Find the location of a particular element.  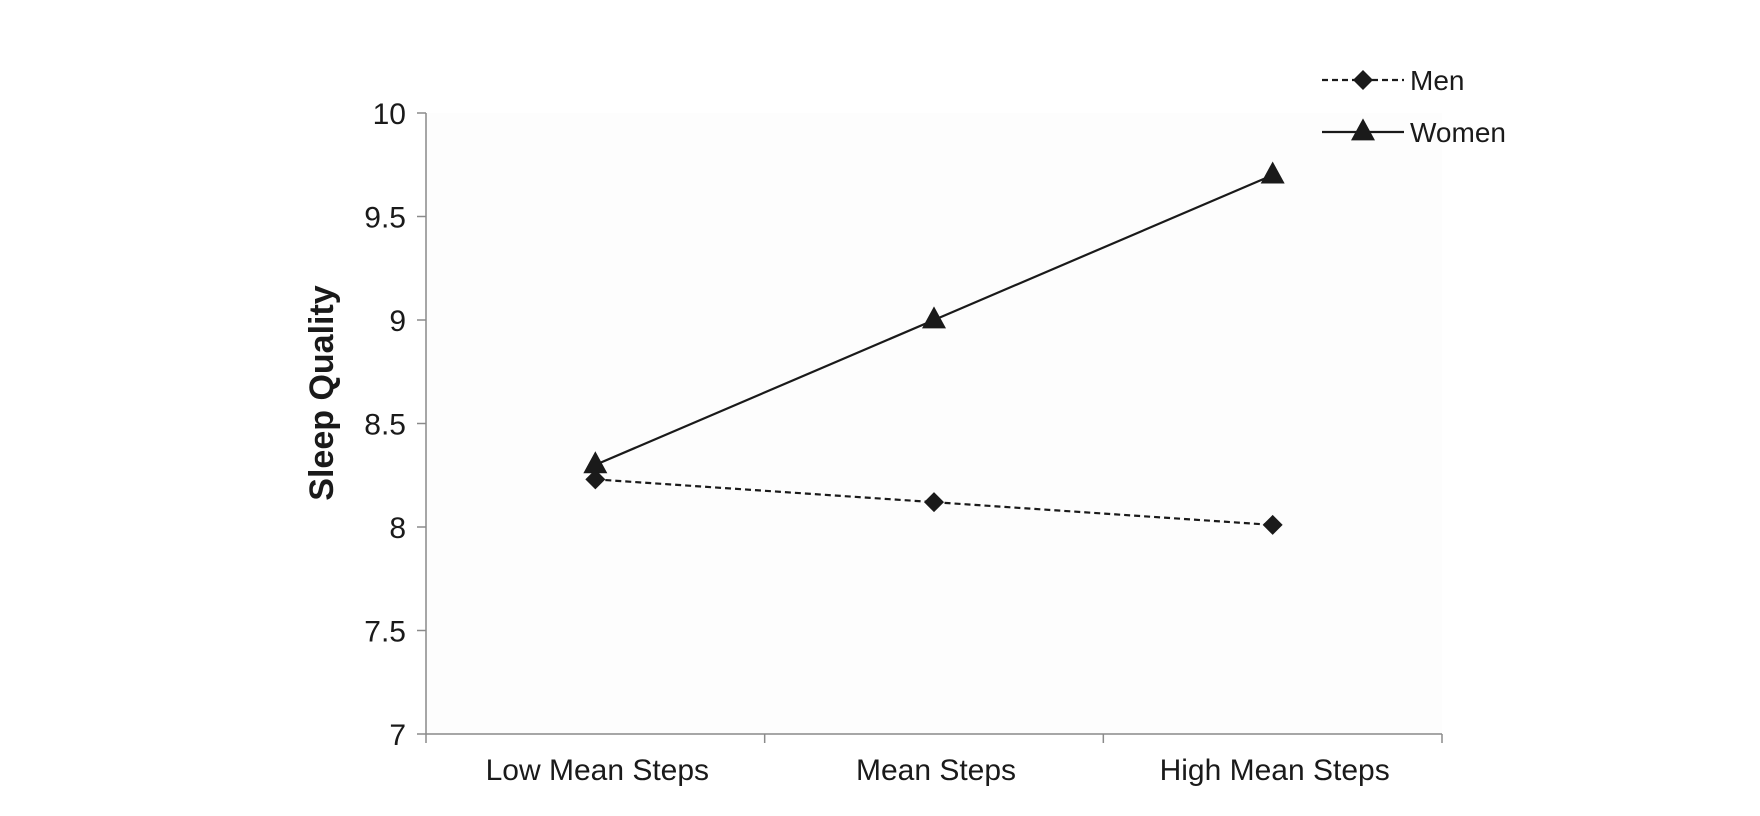

legend-label: Men is located at coordinates (1437, 80).